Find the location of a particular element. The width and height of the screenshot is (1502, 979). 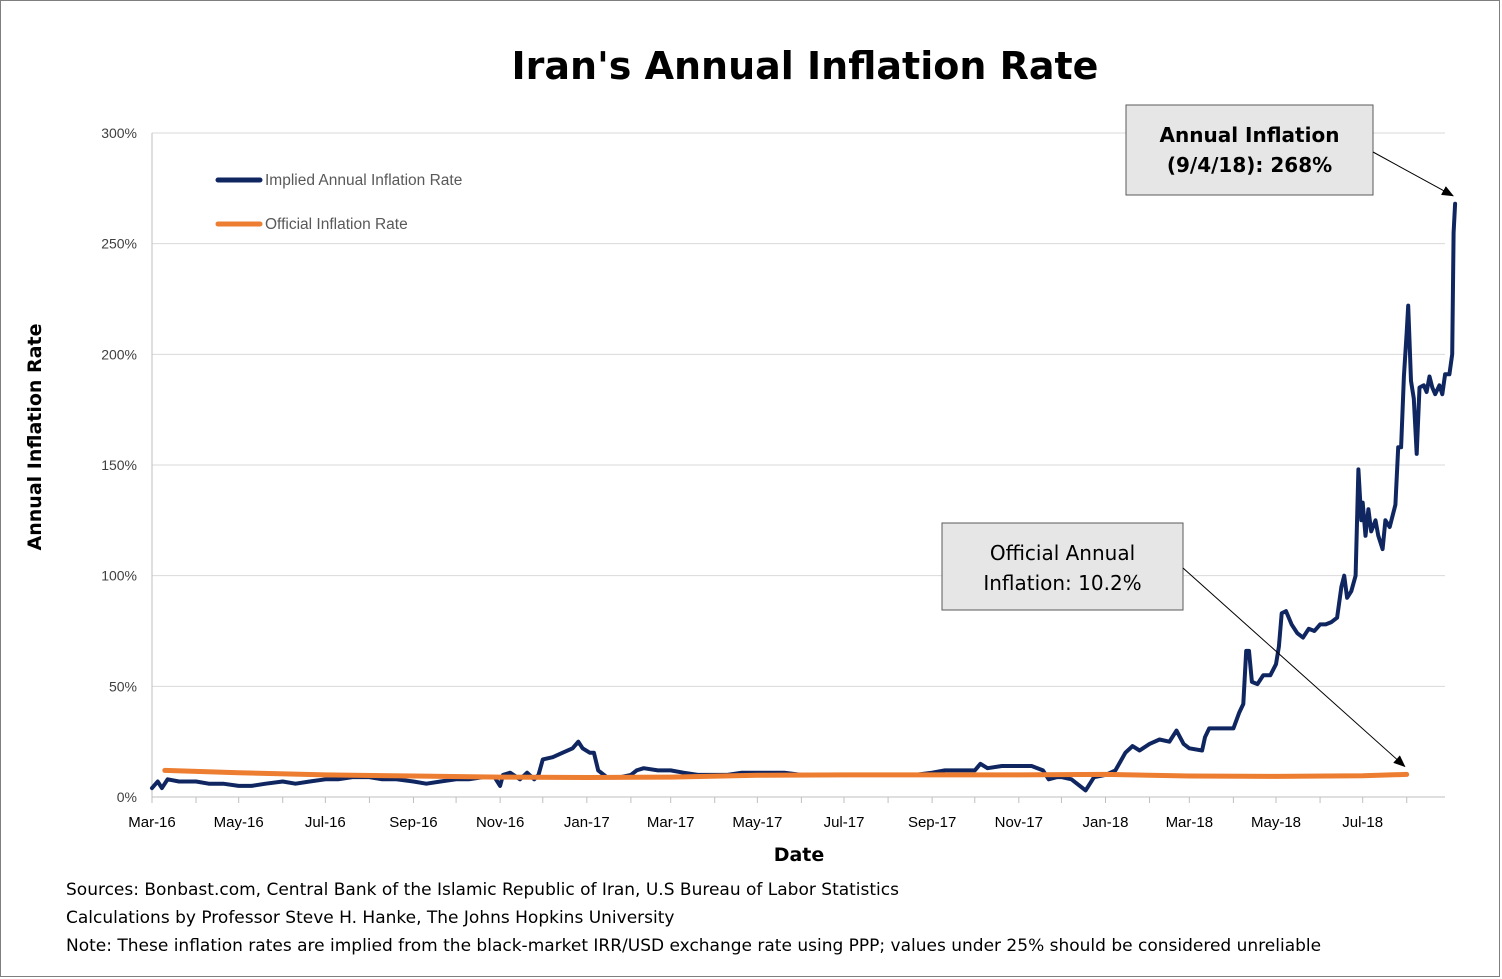

x-axis-title: Date is located at coordinates (799, 855).